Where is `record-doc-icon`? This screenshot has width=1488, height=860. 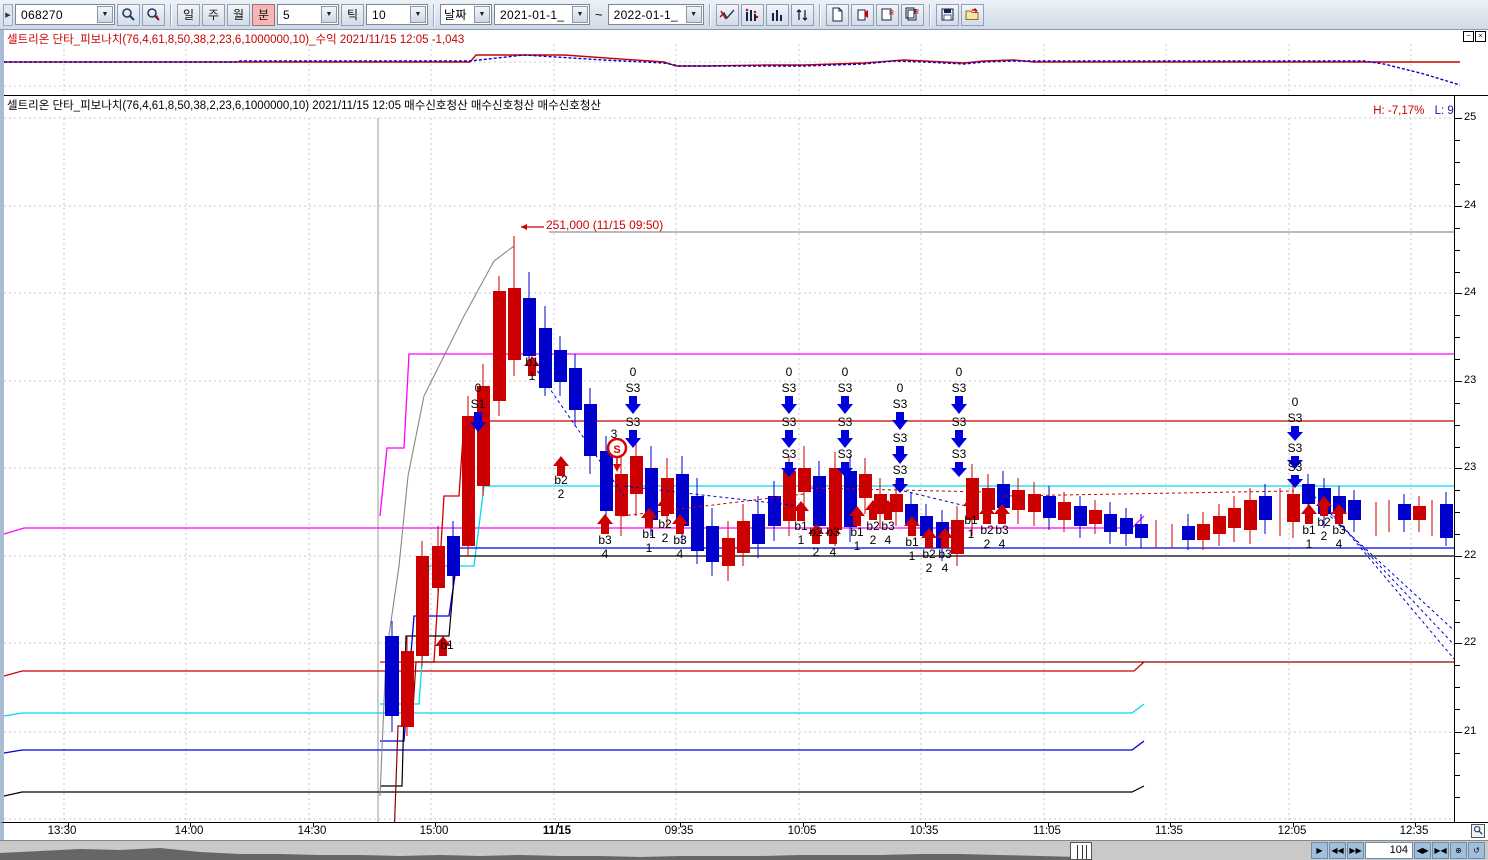
record-doc-icon is located at coordinates (862, 14).